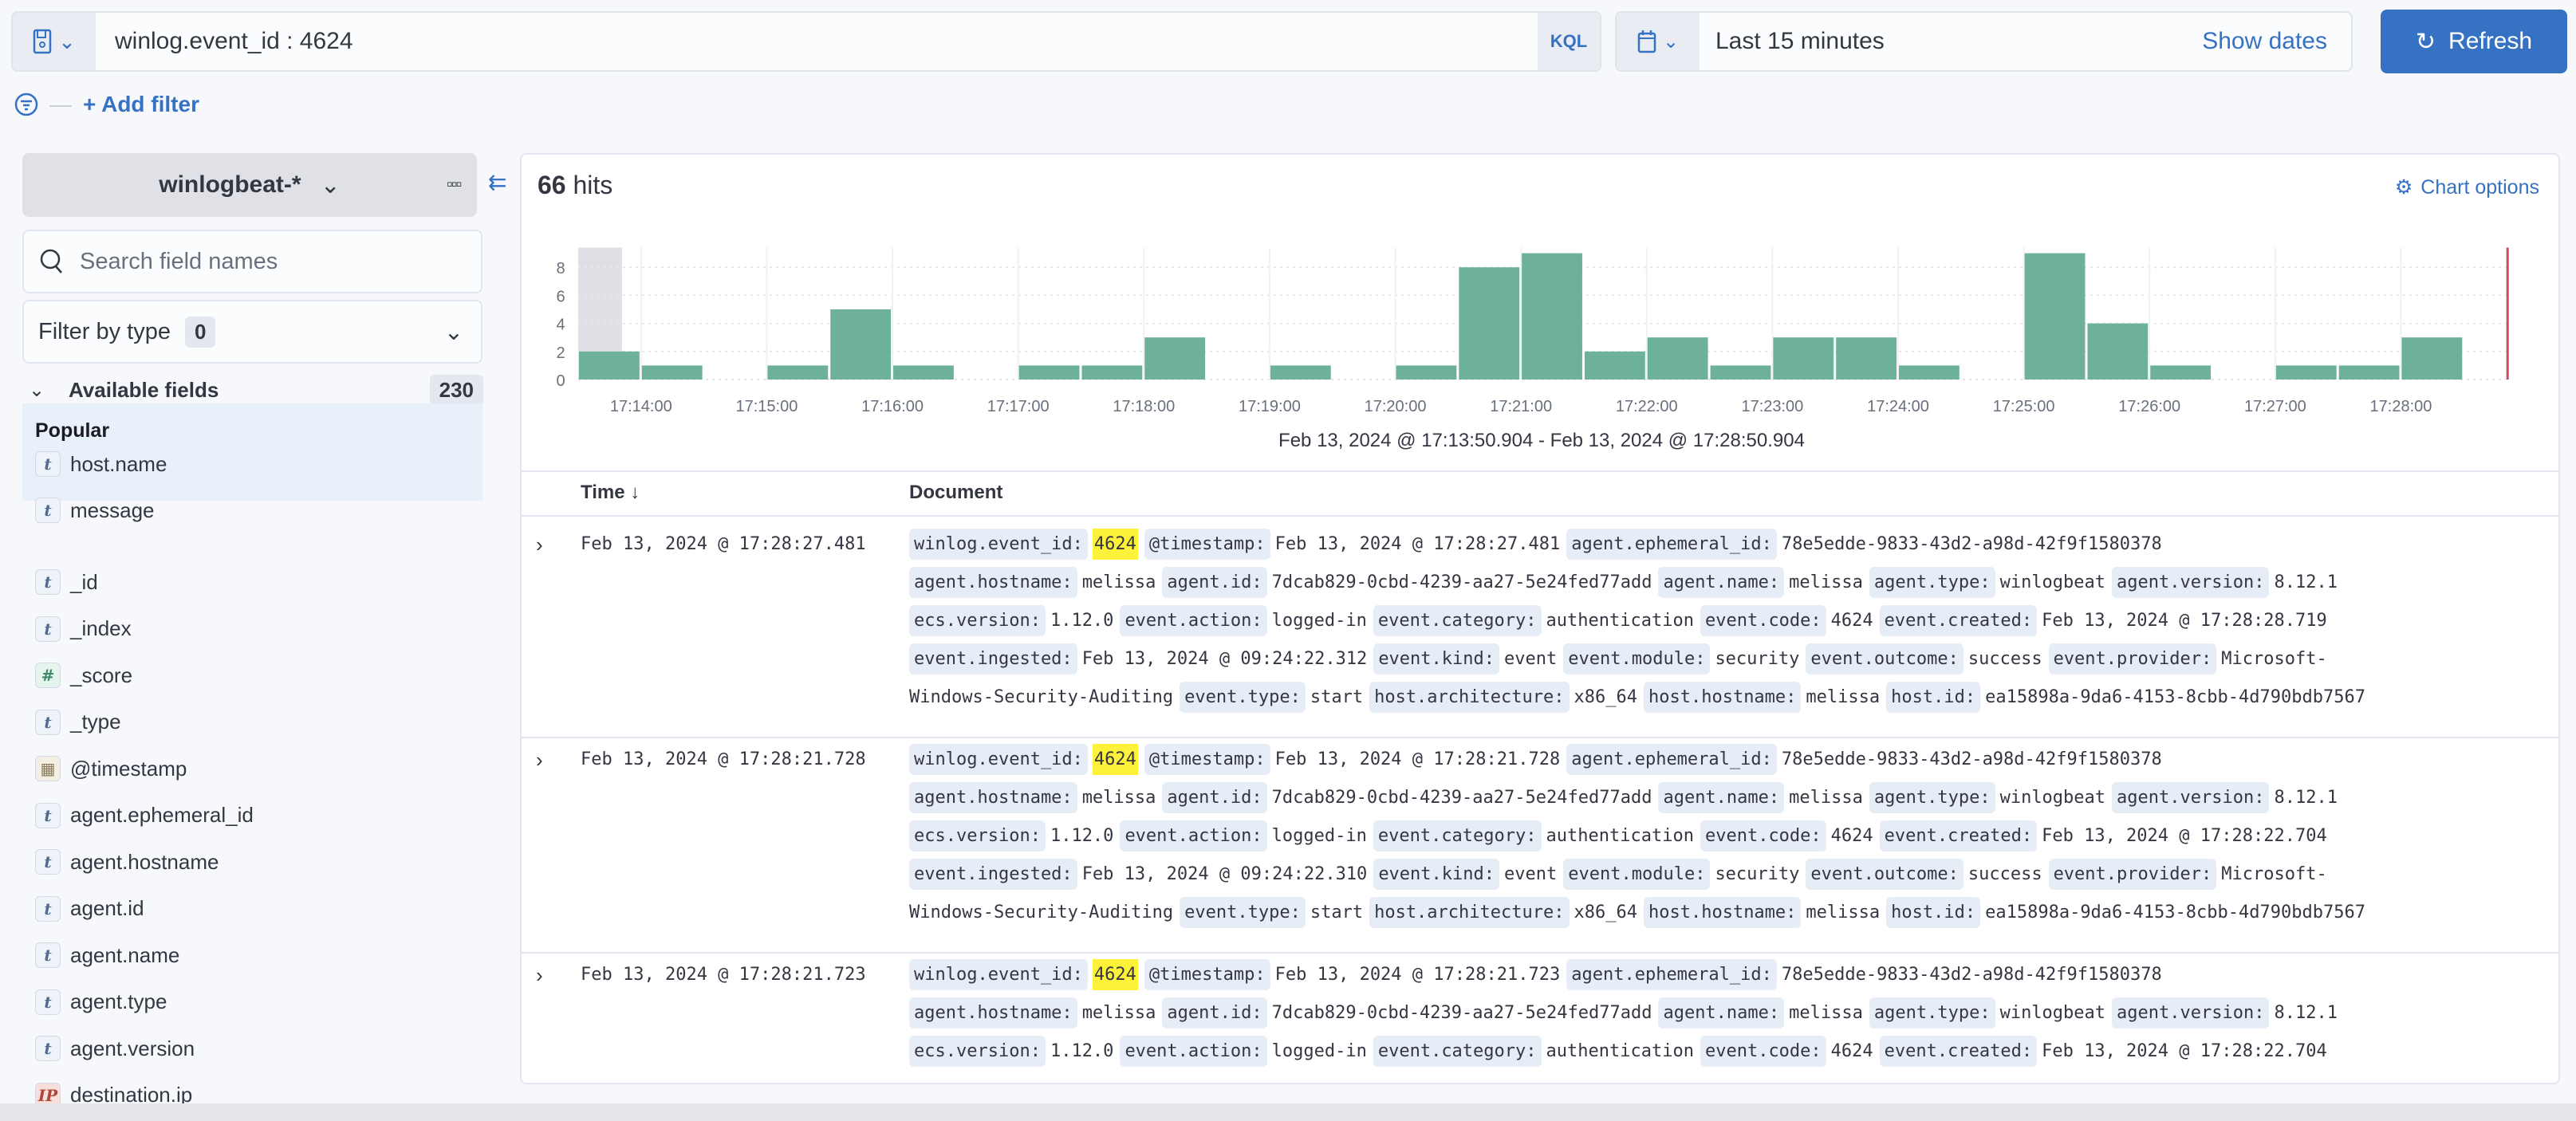  I want to click on field-item: t agent.hostname, so click(127, 862).